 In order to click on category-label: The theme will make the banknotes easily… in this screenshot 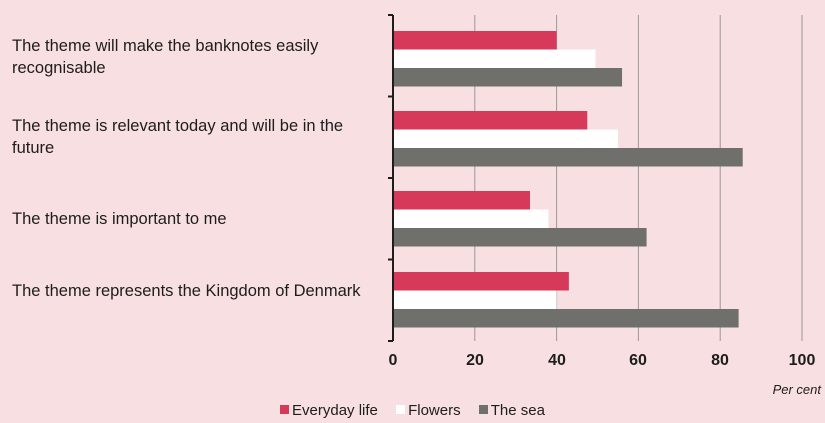, I will do `click(165, 57)`.